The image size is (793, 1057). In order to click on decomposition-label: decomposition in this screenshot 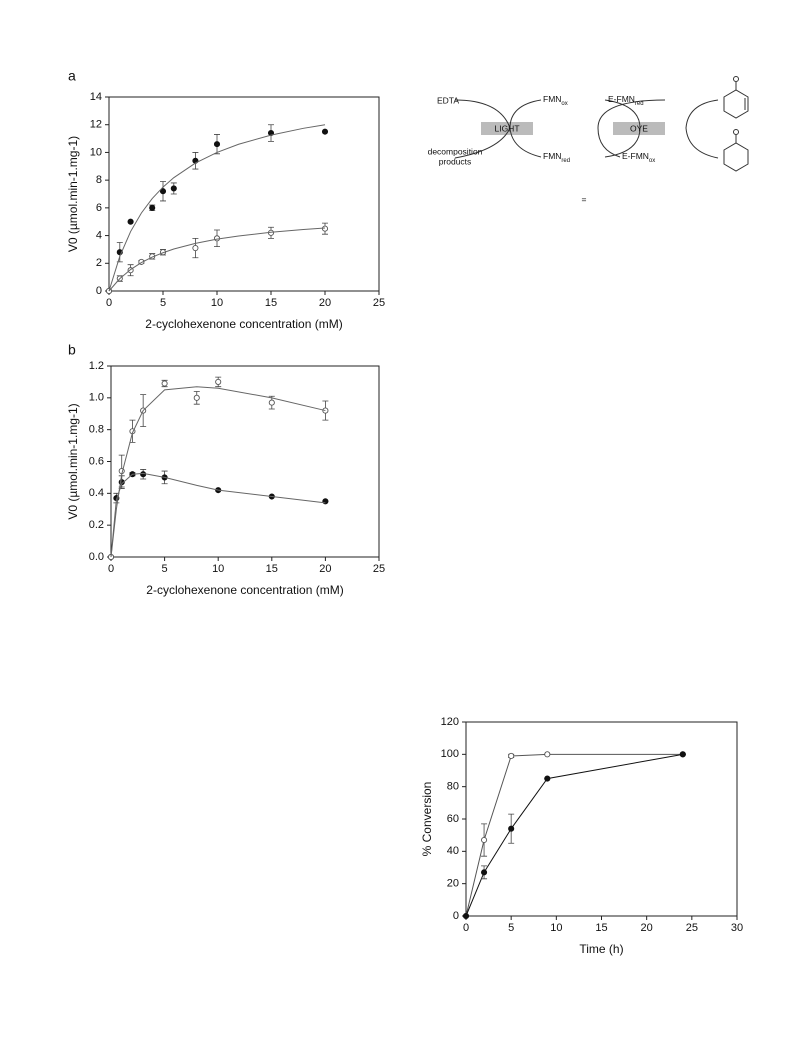, I will do `click(455, 151)`.